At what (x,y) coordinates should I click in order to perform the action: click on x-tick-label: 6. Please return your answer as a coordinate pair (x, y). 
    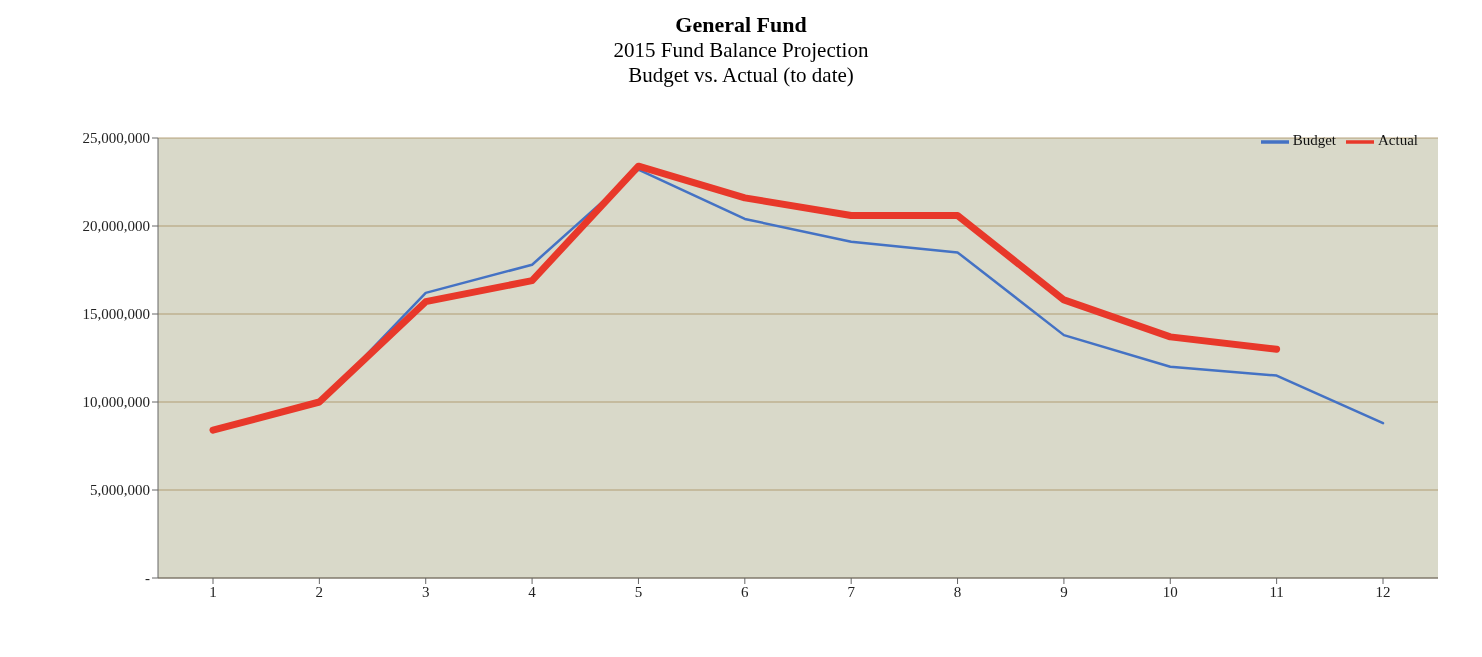
    Looking at the image, I should click on (745, 591).